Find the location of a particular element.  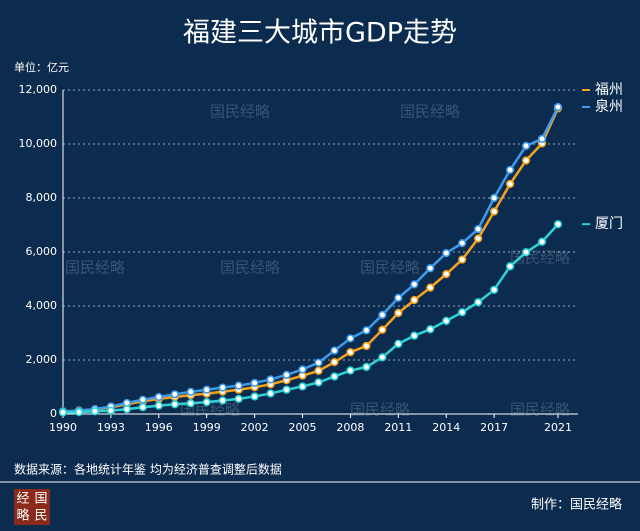

x-tick-label: 2021 is located at coordinates (558, 427).